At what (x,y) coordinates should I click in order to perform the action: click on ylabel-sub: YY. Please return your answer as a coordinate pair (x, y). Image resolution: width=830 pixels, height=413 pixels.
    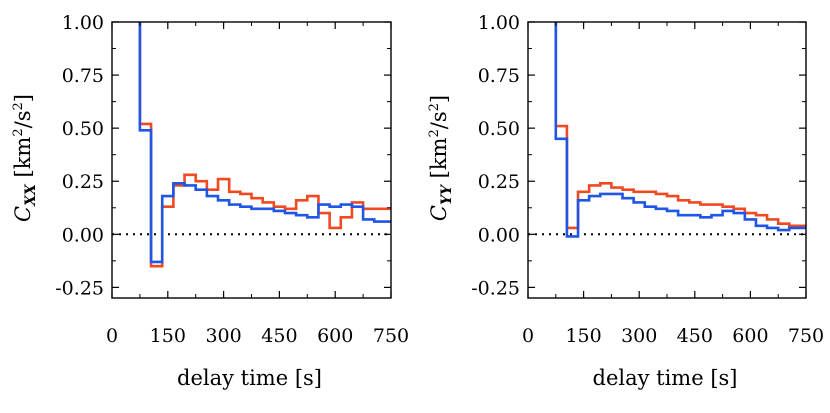
    Looking at the image, I should click on (447, 194).